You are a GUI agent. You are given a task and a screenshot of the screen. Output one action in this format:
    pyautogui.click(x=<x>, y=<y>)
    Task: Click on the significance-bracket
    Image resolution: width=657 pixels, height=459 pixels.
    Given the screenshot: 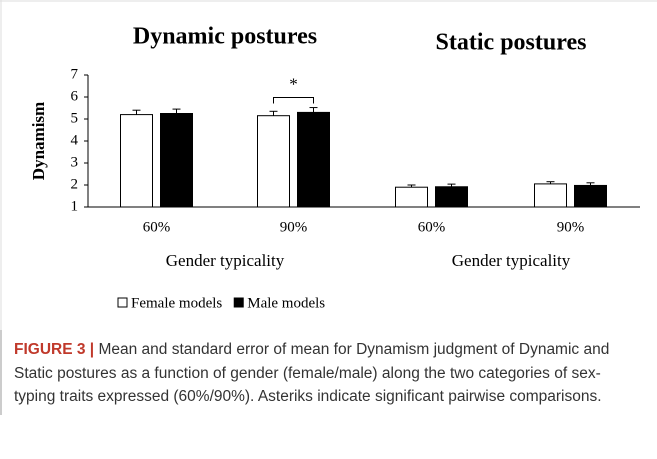 What is the action you would take?
    pyautogui.click(x=293, y=100)
    